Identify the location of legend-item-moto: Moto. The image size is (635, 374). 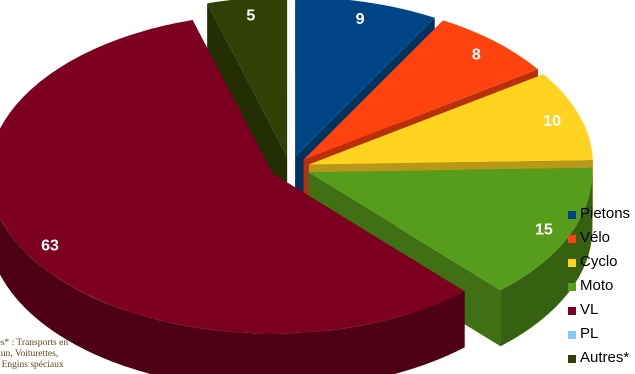
(600, 288).